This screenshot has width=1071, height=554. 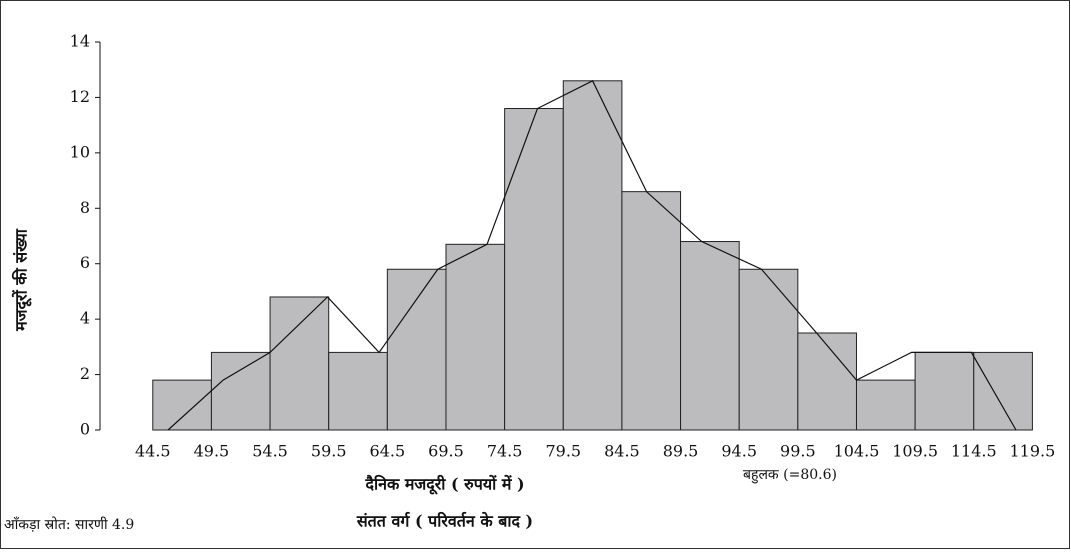 What do you see at coordinates (80, 151) in the screenshot?
I see `y-tick-label: 10` at bounding box center [80, 151].